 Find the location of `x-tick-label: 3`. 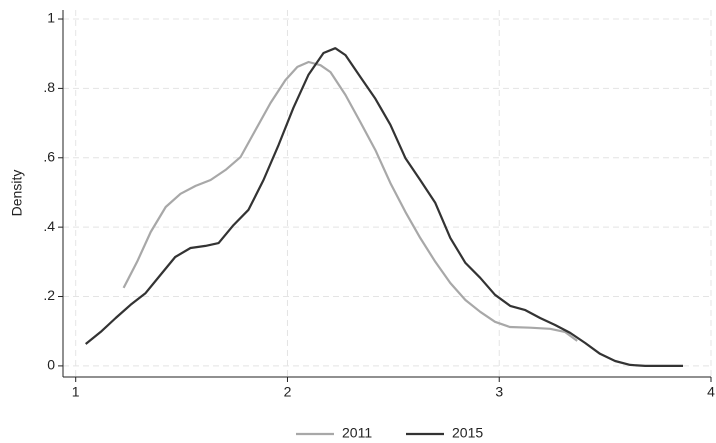

x-tick-label: 3 is located at coordinates (499, 392).